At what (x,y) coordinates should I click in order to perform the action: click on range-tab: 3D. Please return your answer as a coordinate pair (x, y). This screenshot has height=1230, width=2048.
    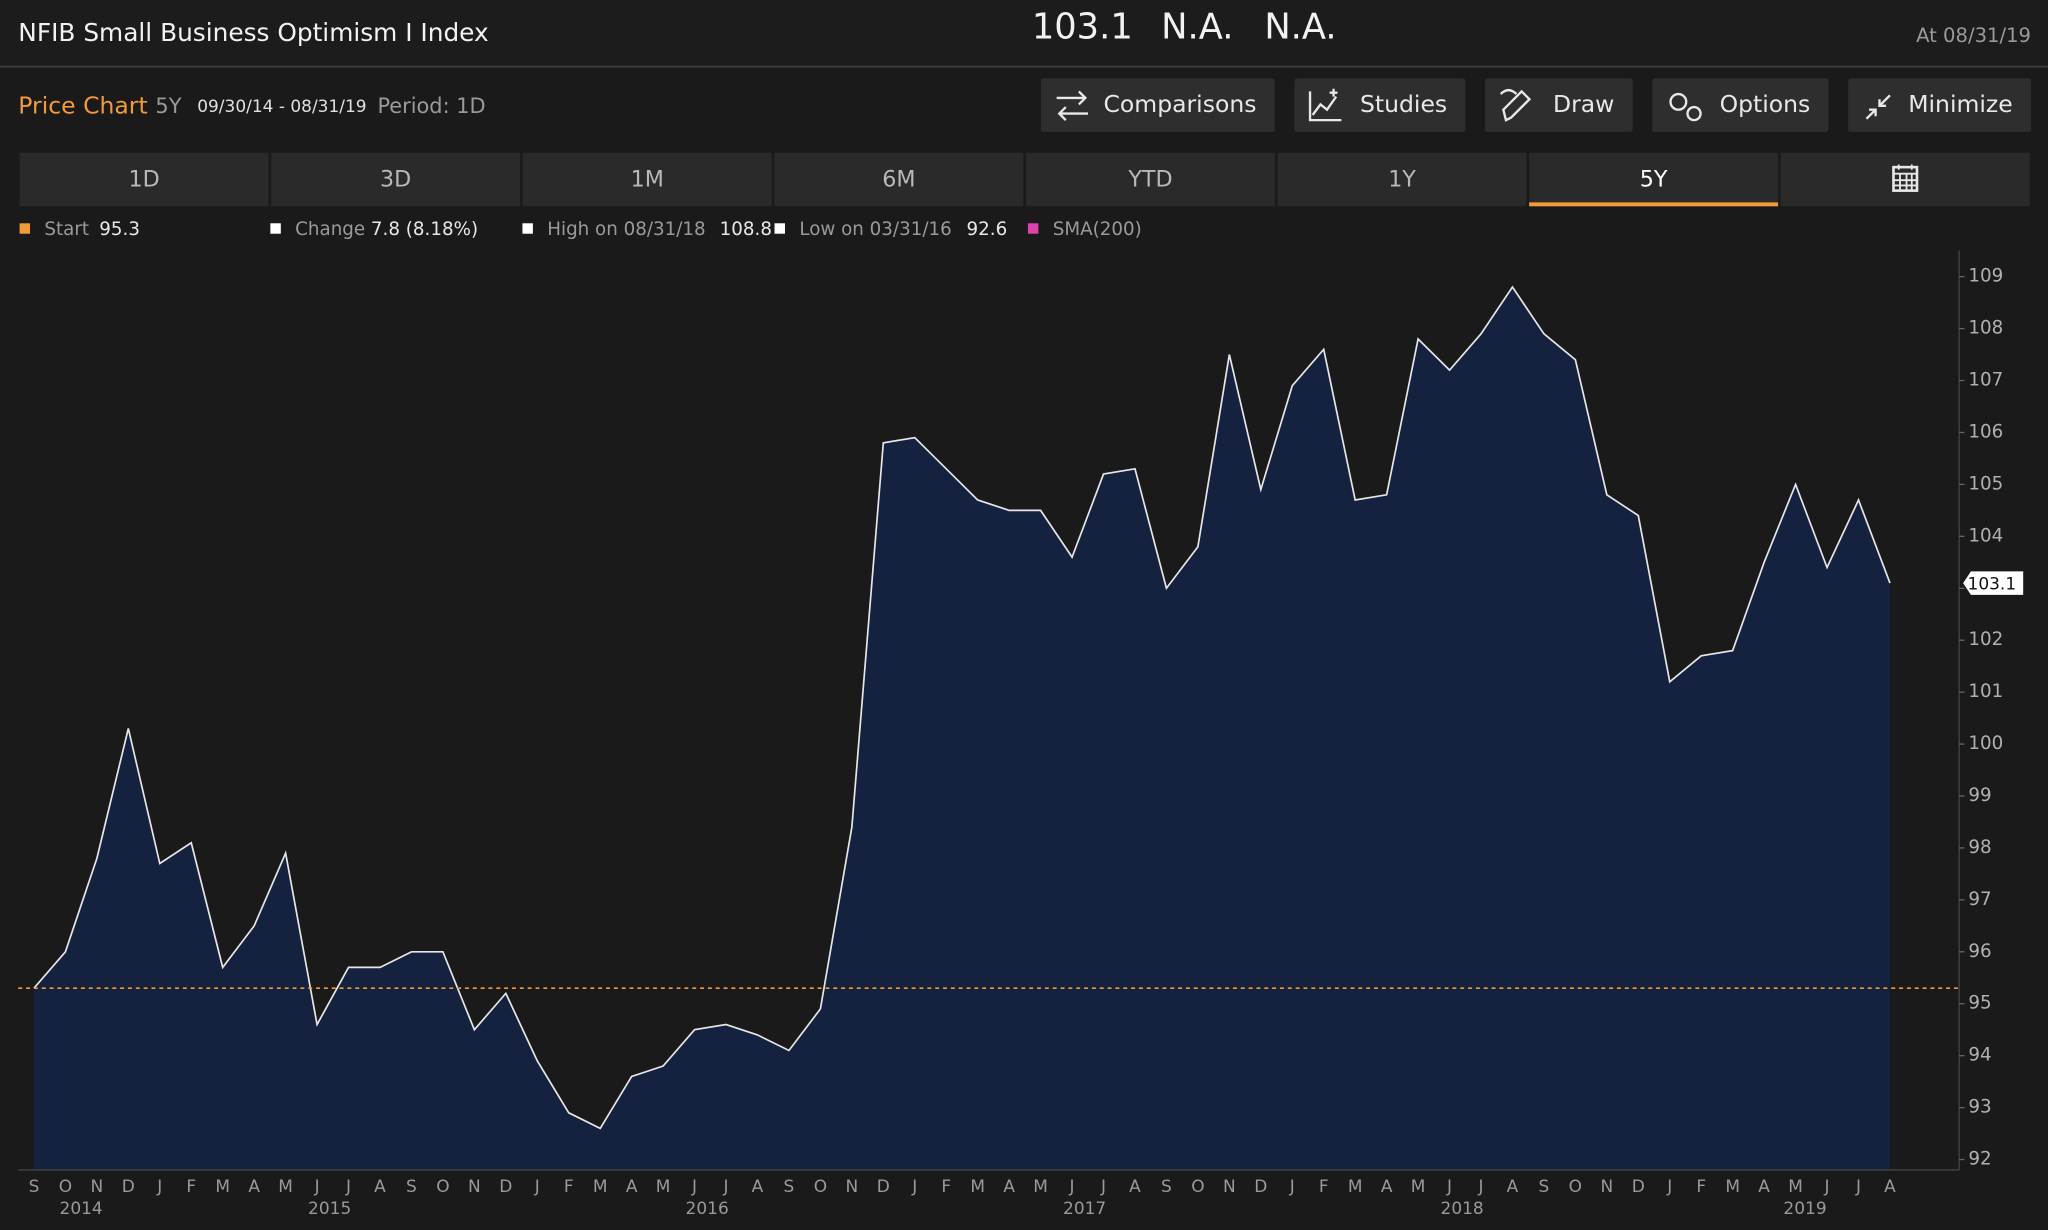
    Looking at the image, I should click on (396, 179).